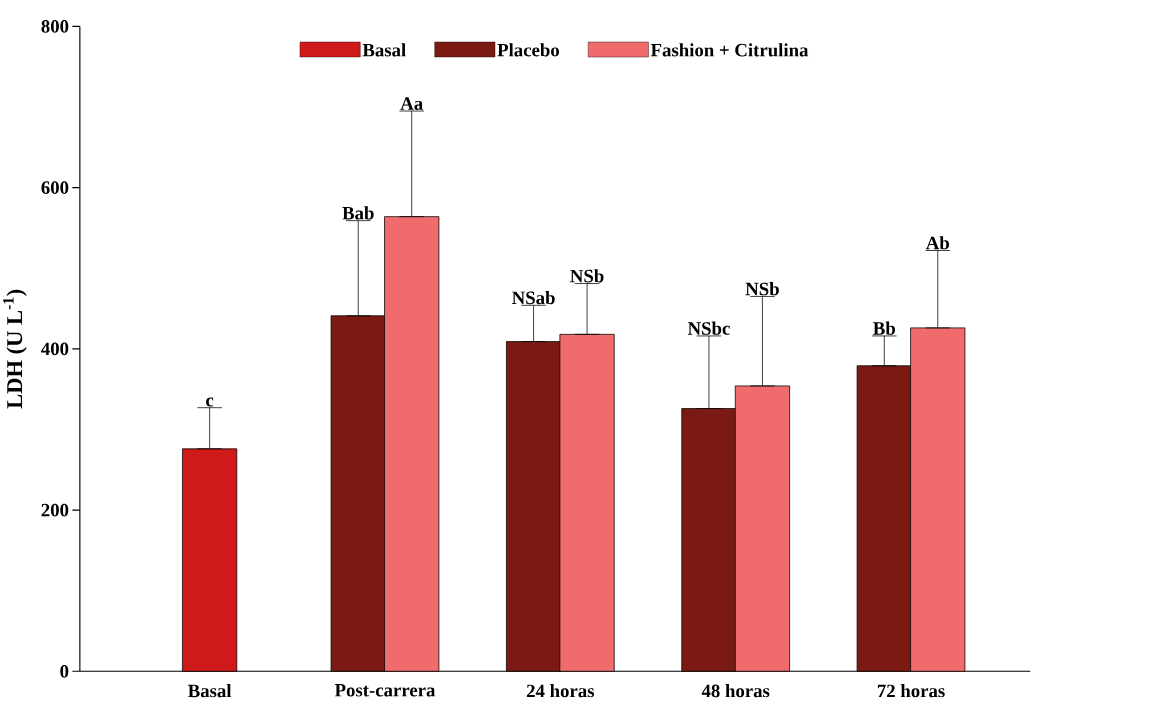 Image resolution: width=1160 pixels, height=713 pixels. I want to click on annotation: Bb, so click(884, 328).